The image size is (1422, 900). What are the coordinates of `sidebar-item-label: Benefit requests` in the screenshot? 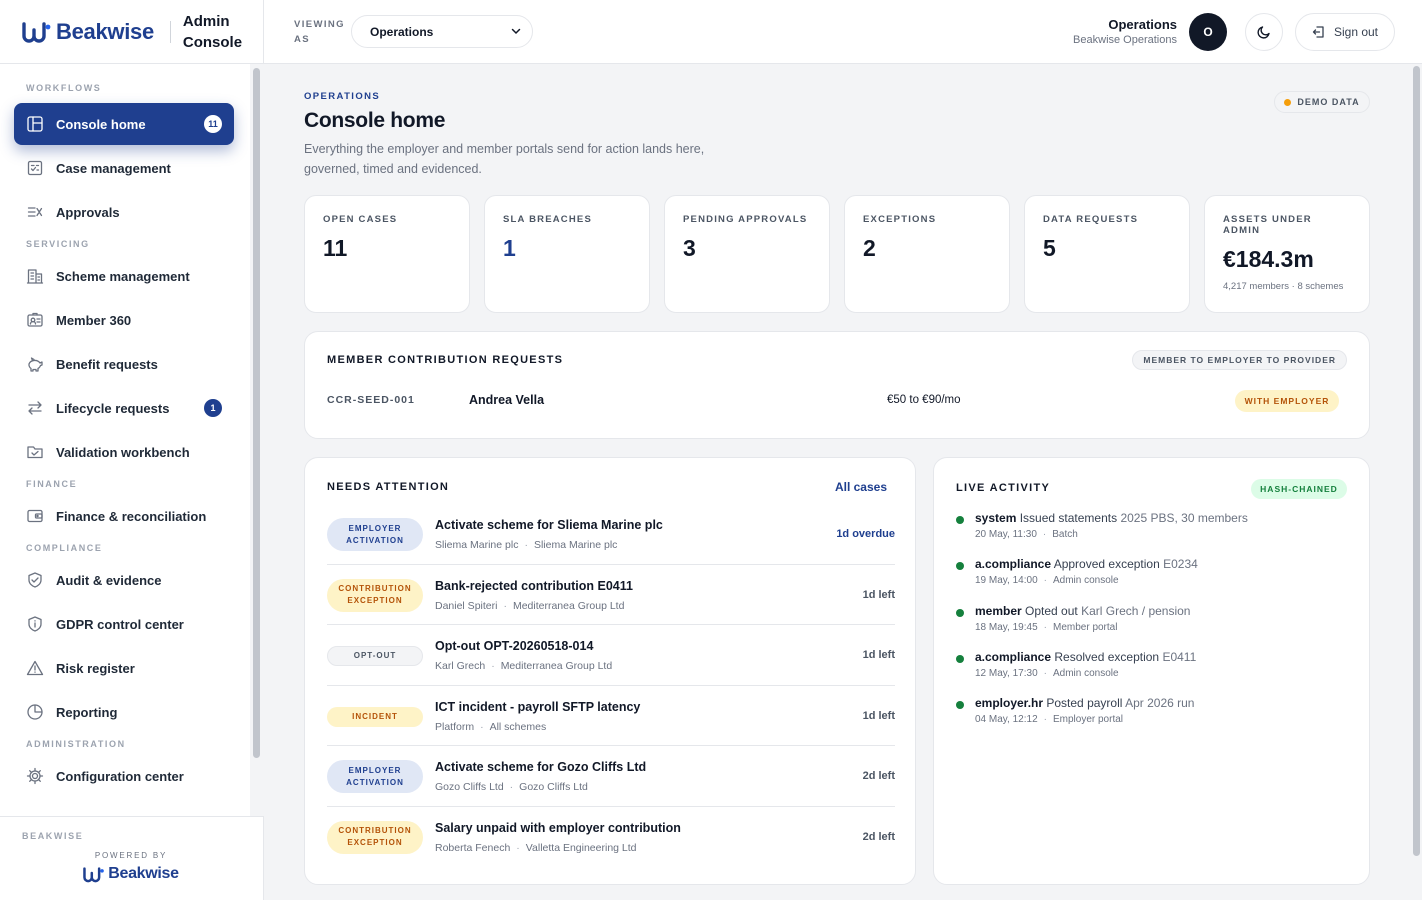 It's located at (107, 364).